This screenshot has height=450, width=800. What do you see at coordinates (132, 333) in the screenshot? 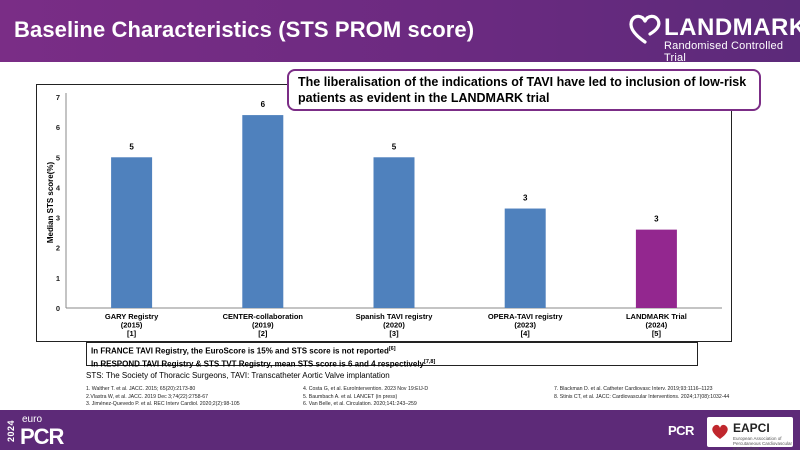
I see `x-category-label: [1]` at bounding box center [132, 333].